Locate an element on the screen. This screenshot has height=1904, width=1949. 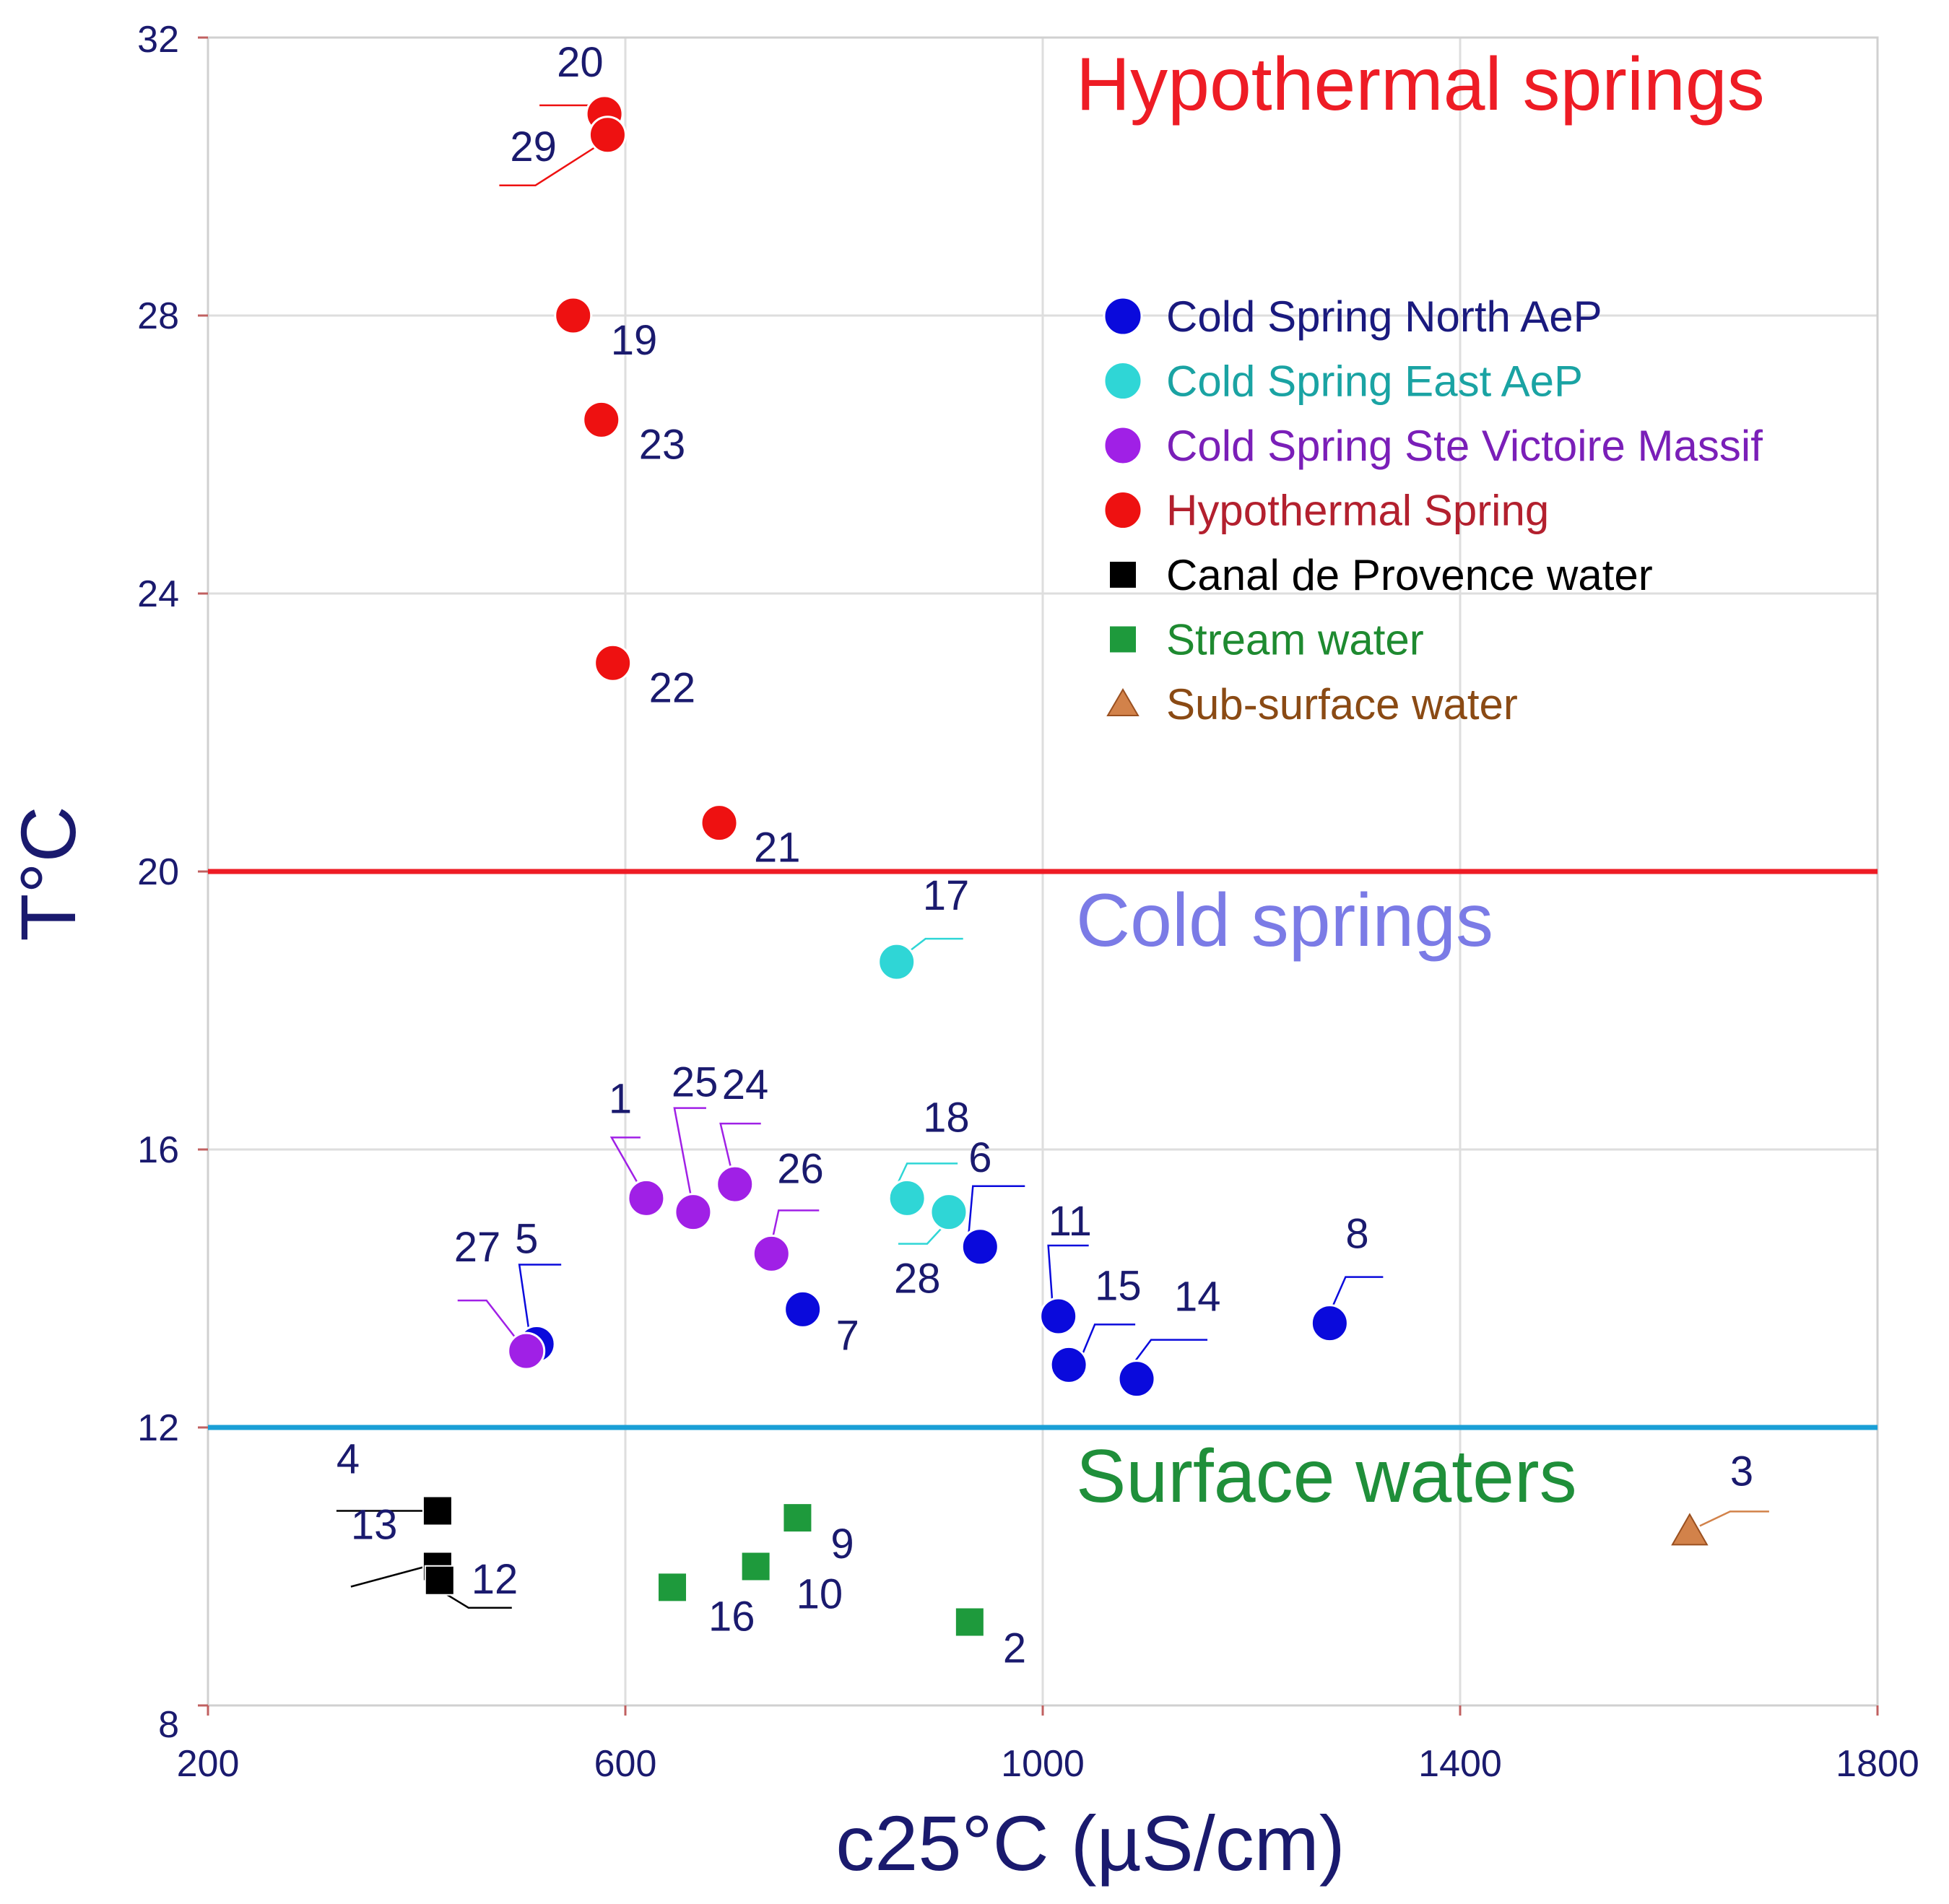
point-label-18: 18 is located at coordinates (946, 1117).